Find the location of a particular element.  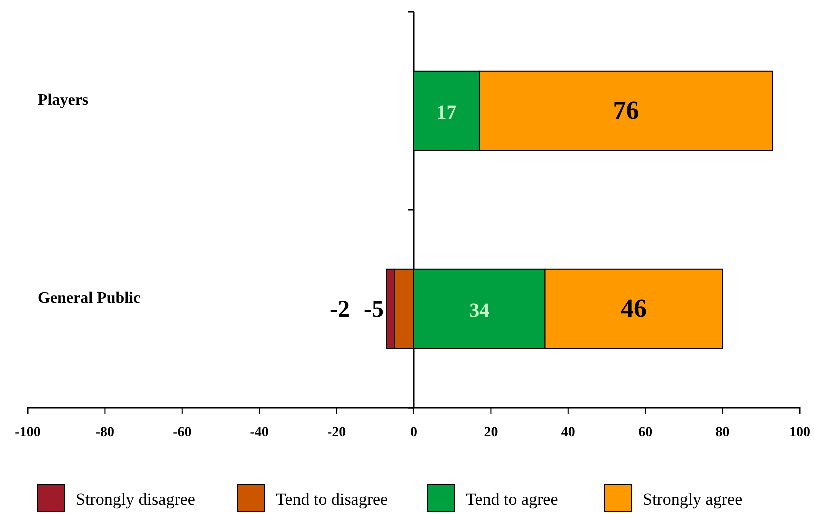

x-tick-label: 20 is located at coordinates (491, 433).